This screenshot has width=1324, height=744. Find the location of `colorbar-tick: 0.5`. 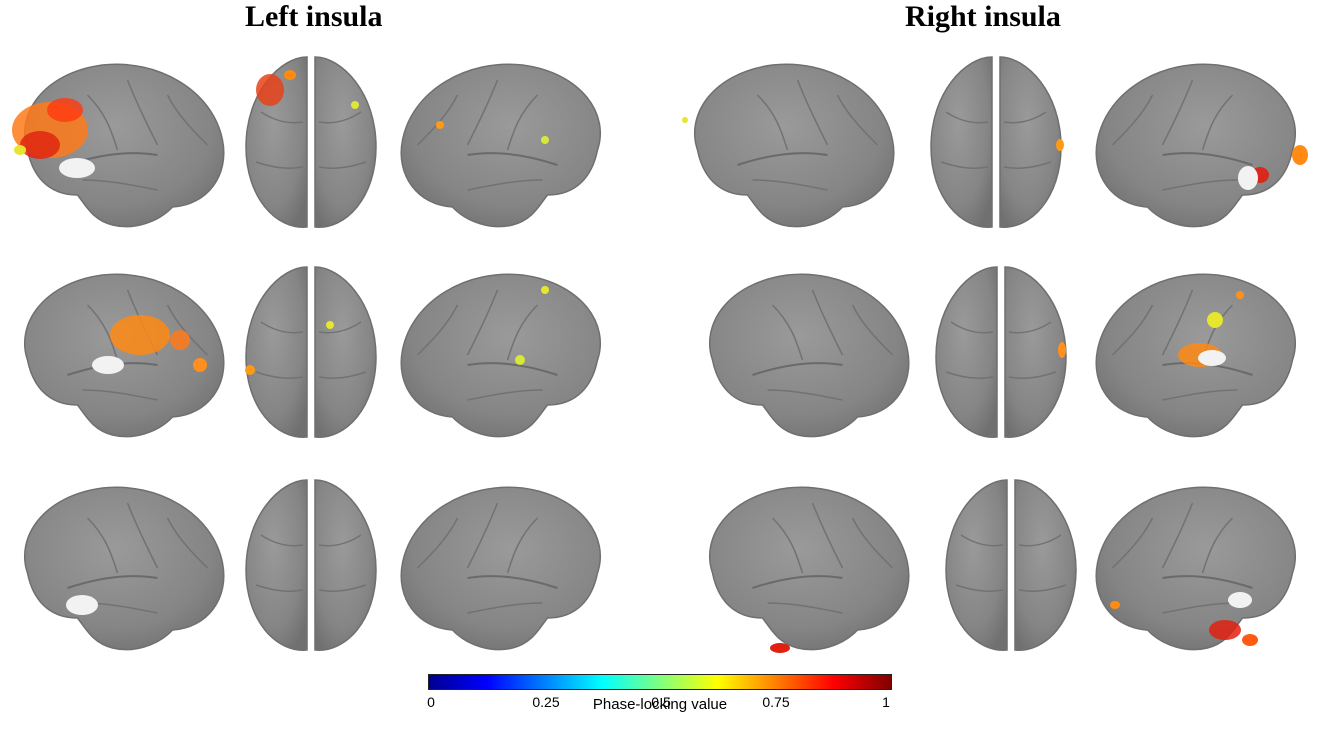

colorbar-tick: 0.5 is located at coordinates (661, 702).